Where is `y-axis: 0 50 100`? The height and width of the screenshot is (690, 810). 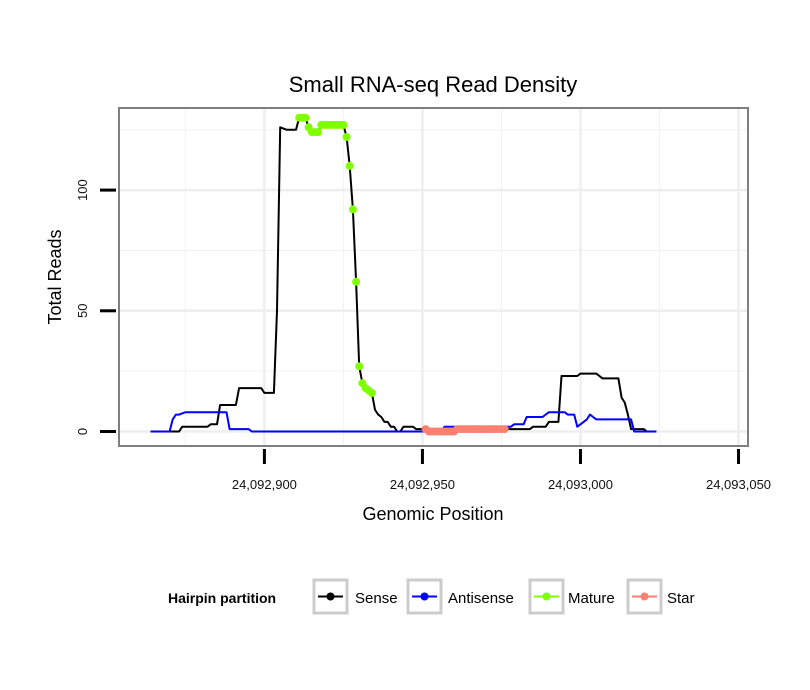 y-axis: 0 50 100 is located at coordinates (95, 307).